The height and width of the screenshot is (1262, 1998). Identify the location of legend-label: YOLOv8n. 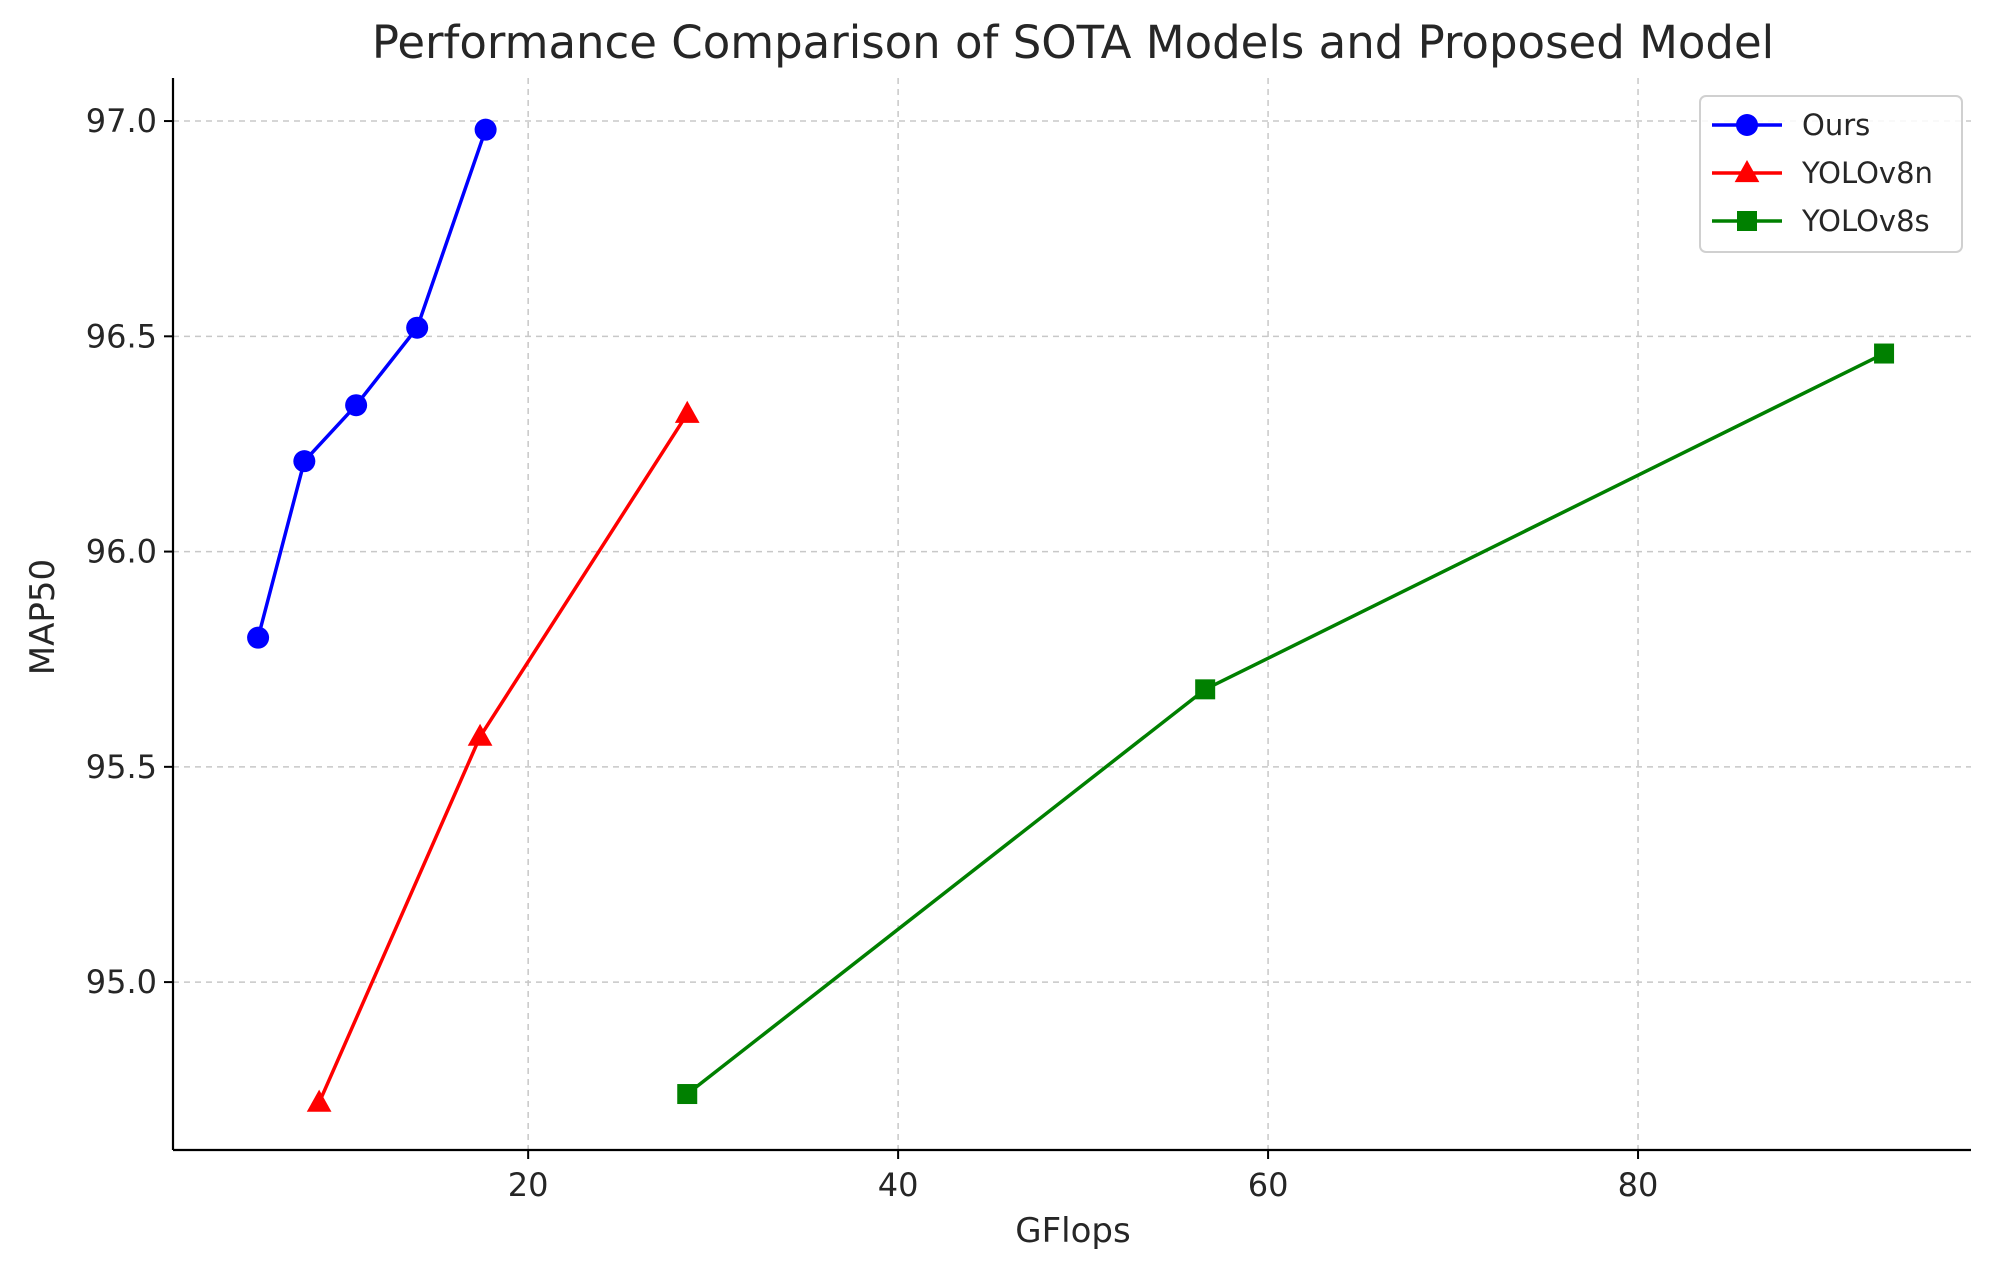
(1867, 173).